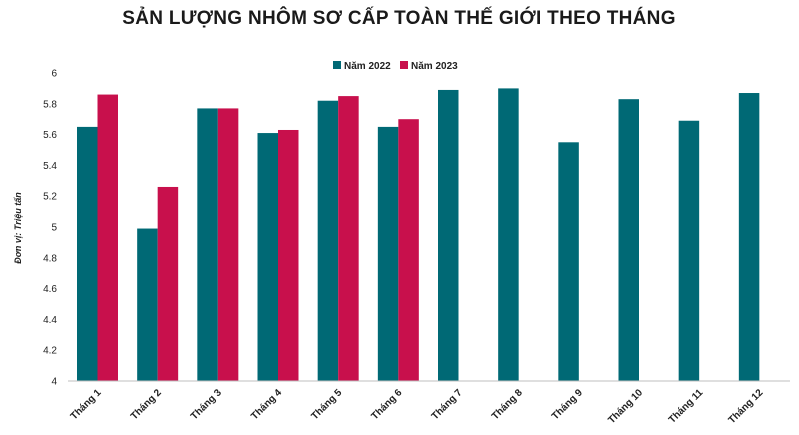 The image size is (799, 435). What do you see at coordinates (50, 166) in the screenshot?
I see `y-tick-label: 5.4` at bounding box center [50, 166].